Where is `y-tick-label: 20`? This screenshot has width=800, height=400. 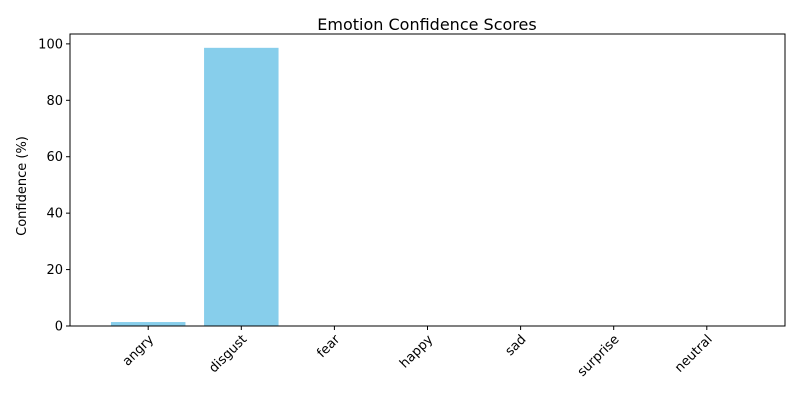 y-tick-label: 20 is located at coordinates (54, 270).